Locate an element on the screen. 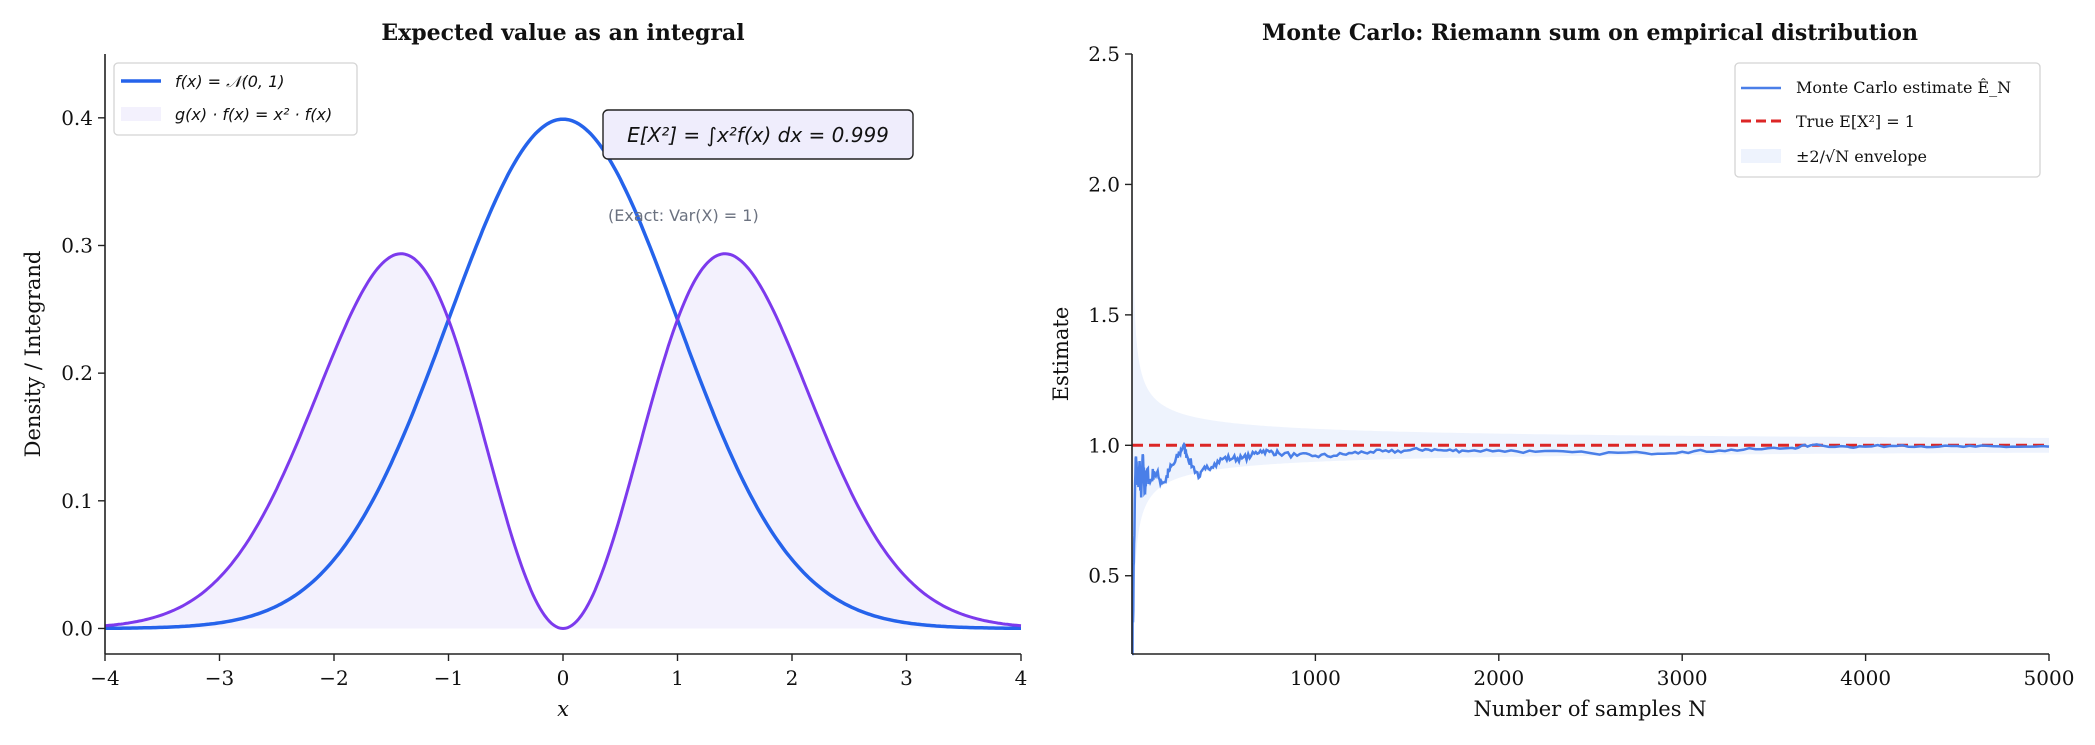 This screenshot has width=2095, height=745. left-legend: f(x) = 𝒩(0, 1) g(x) · f(x) = x² · f(x) is located at coordinates (235, 99).